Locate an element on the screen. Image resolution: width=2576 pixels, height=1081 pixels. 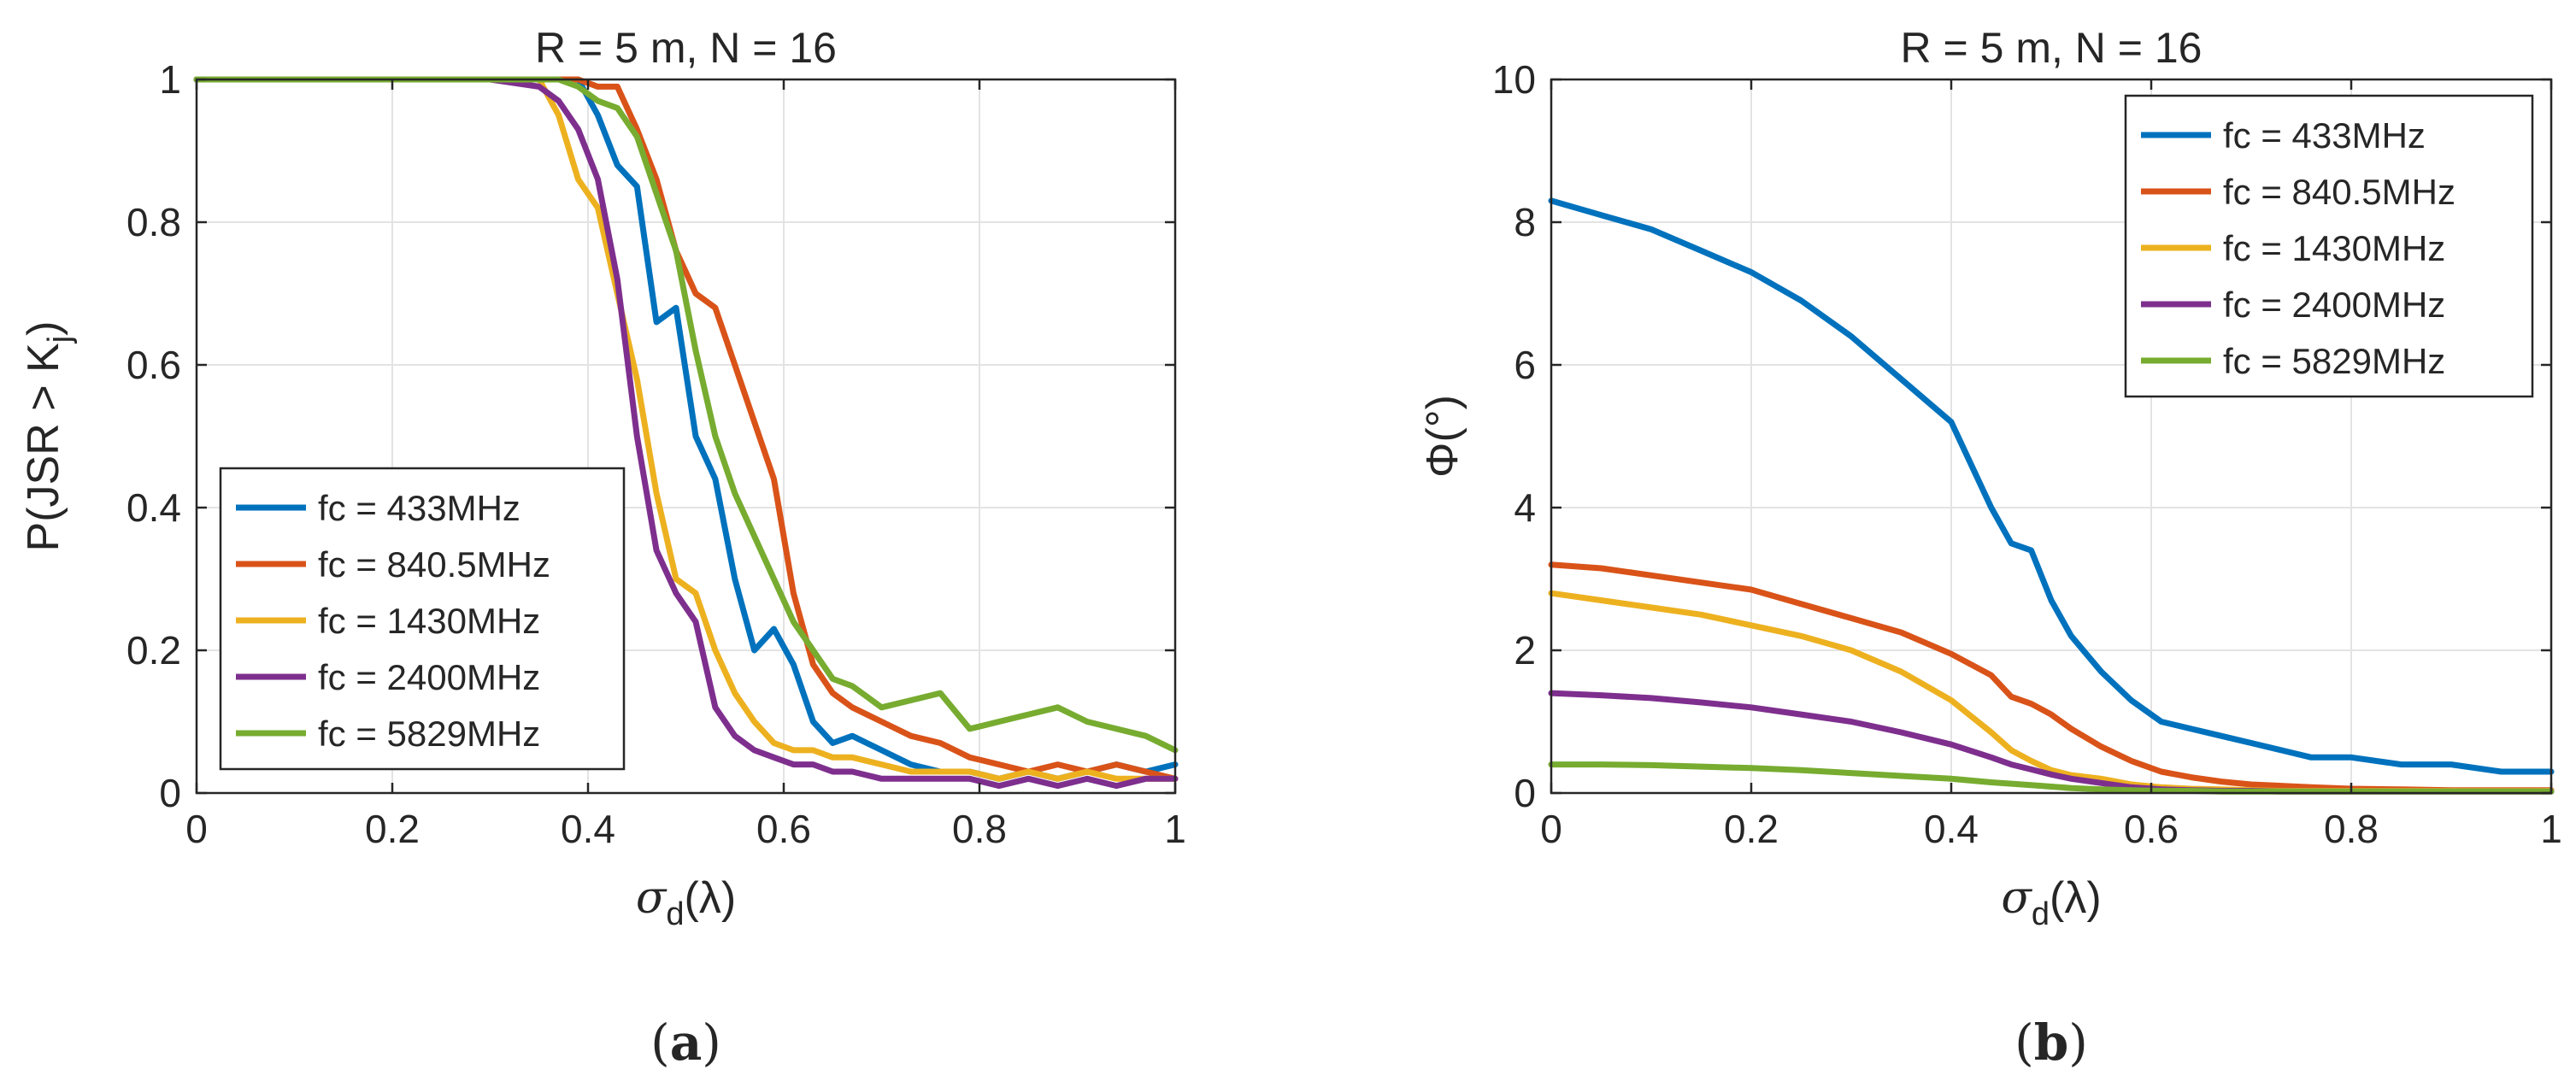
y-axis-label-main: P(JSR > K is located at coordinates (43, 447).